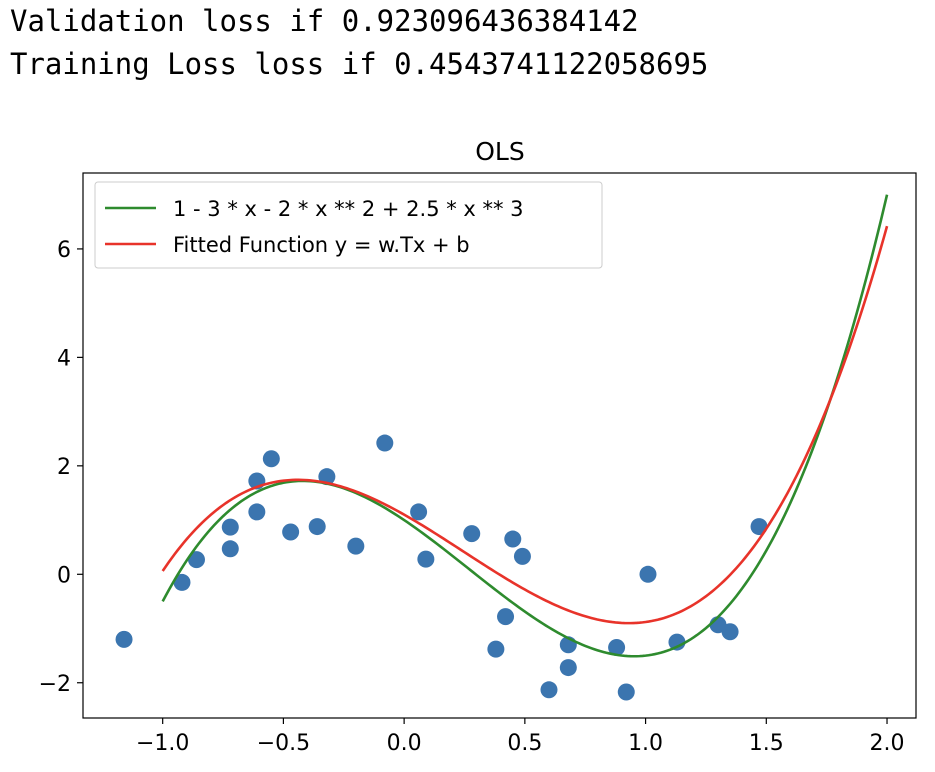 This screenshot has width=935, height=772. Describe the element at coordinates (283, 743) in the screenshot. I see `x-tick-label: −0.5` at that location.